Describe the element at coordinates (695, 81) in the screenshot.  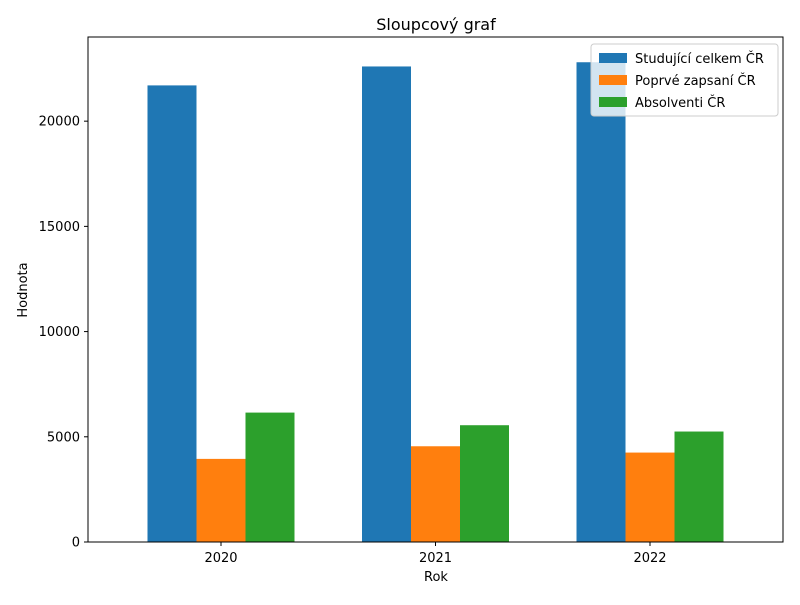
I see `legend-label-2: Poprvé zapsaní ČR` at that location.